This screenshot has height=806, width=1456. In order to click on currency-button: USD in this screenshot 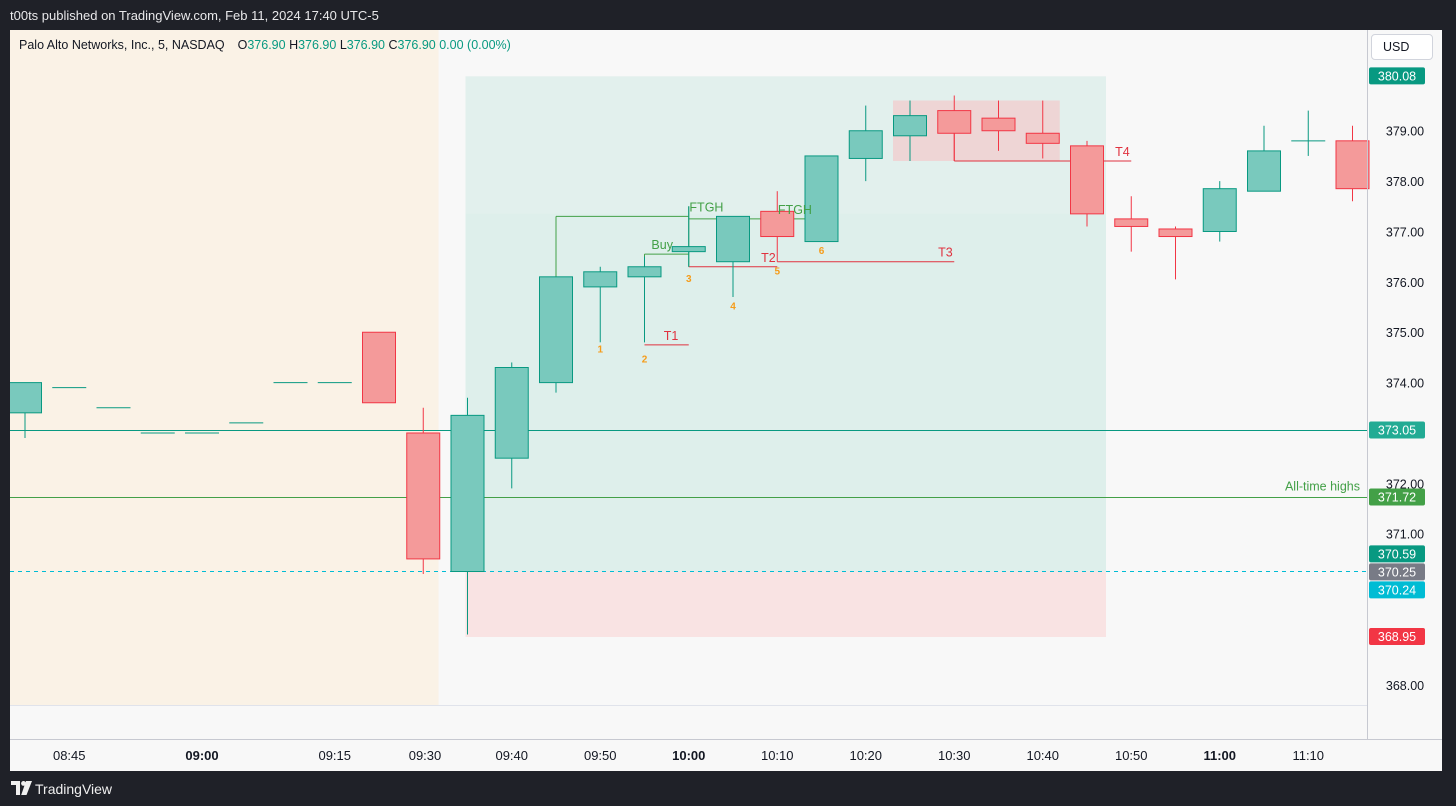, I will do `click(1402, 47)`.